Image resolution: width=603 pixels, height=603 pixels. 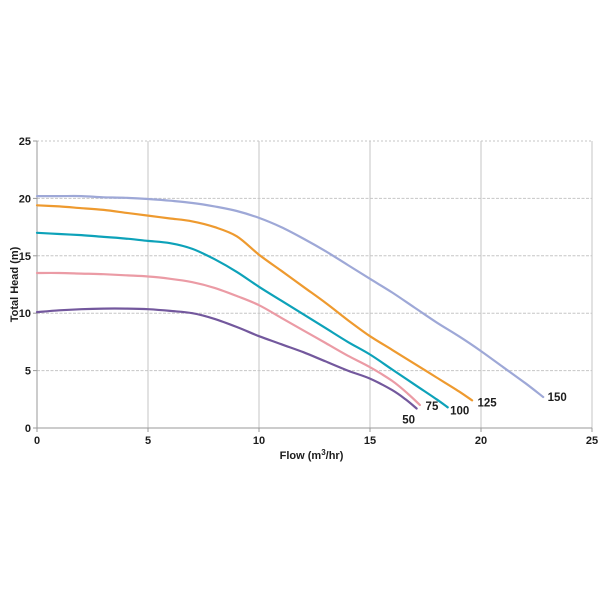 I want to click on x-tick-label-25: 25, so click(x=592, y=441).